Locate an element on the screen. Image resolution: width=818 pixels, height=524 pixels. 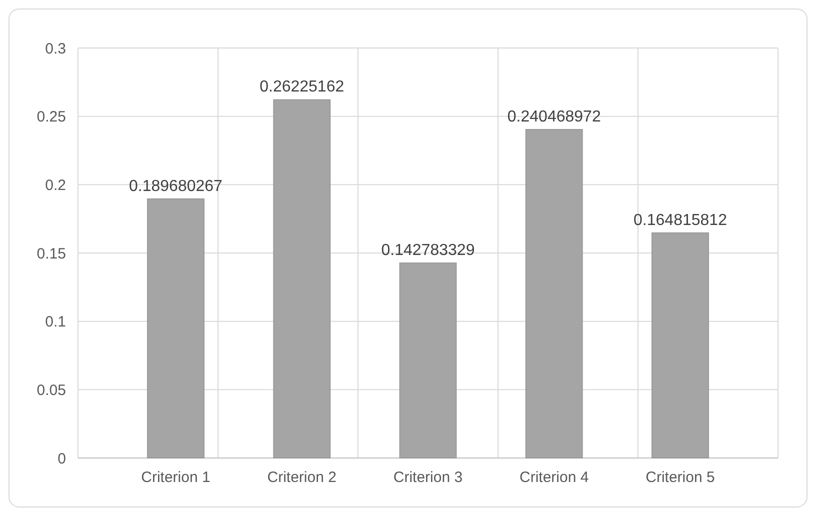
x-tick-label: Criterion 1 is located at coordinates (175, 477).